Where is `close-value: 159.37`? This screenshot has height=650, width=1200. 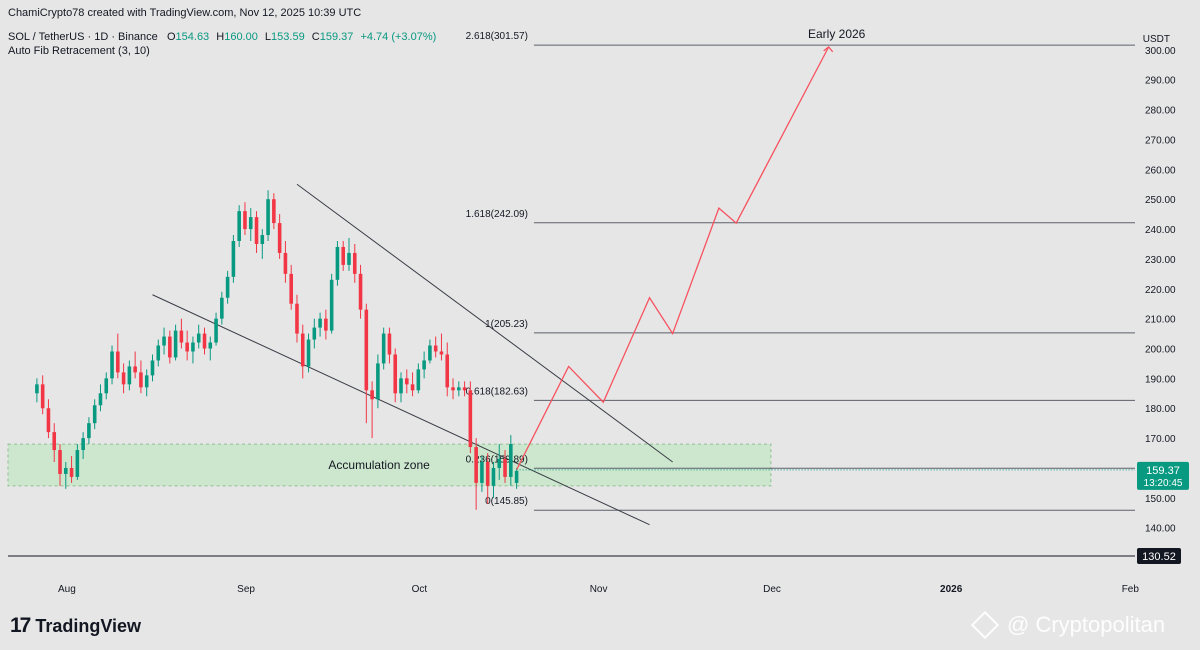
close-value: 159.37 is located at coordinates (336, 37).